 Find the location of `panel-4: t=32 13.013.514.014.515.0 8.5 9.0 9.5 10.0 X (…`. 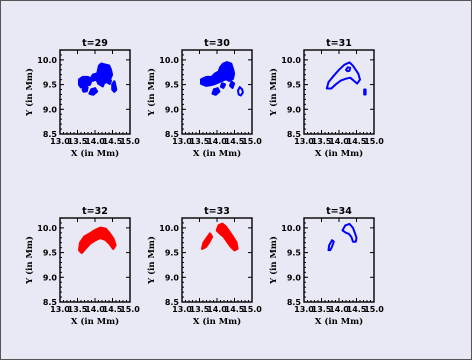

panel-4: t=32 13.013.514.014.515.0 8.5 9.0 9.5 10.0 X (… is located at coordinates (82, 266).